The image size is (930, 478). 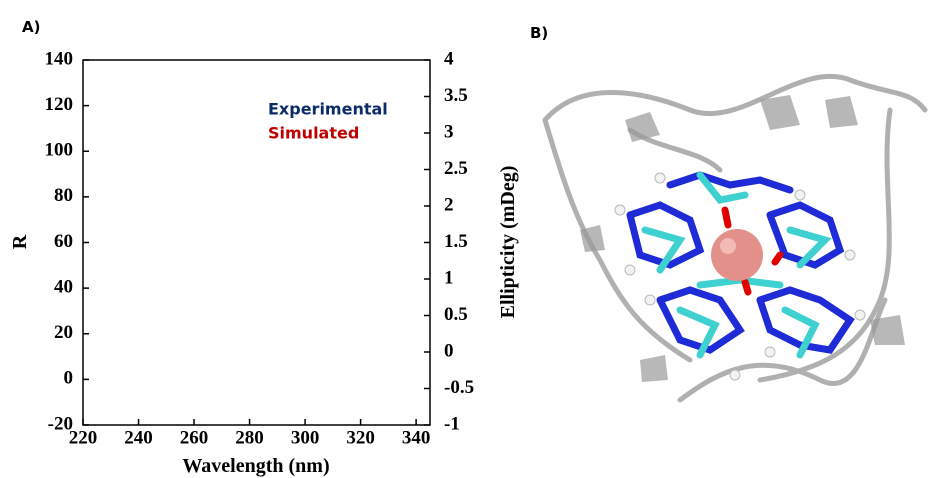 What do you see at coordinates (20, 241) in the screenshot?
I see `y-axis-title: R` at bounding box center [20, 241].